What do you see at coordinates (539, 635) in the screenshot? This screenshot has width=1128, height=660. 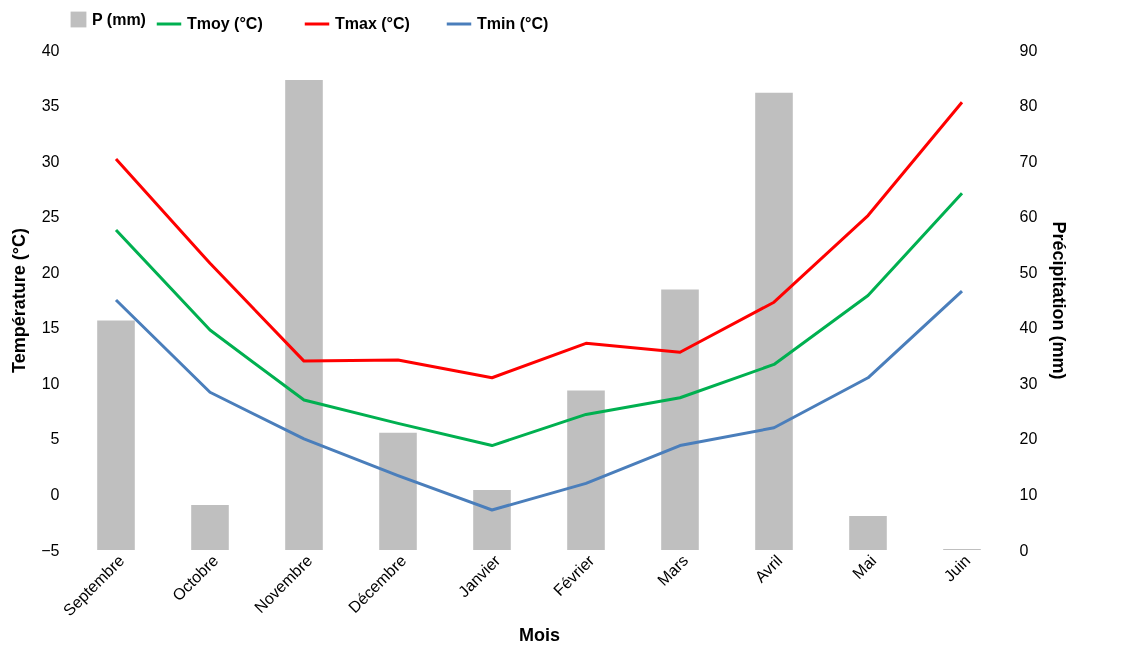 I see `x-axis-title: Mois` at bounding box center [539, 635].